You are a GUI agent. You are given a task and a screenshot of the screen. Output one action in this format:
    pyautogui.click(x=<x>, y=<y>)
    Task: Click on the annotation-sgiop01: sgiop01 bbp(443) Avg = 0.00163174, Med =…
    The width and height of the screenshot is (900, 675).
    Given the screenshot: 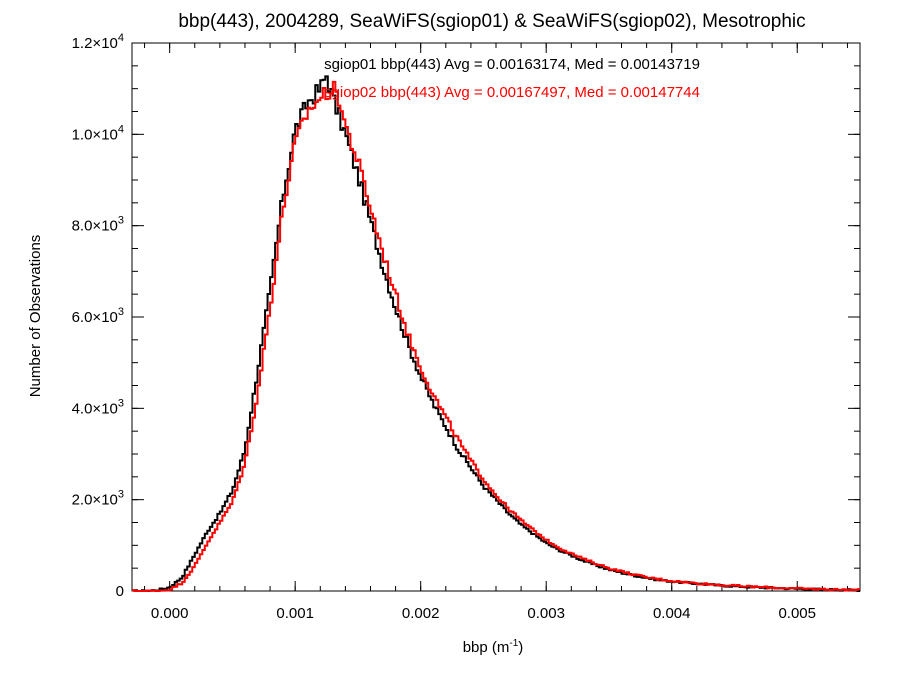 What is the action you would take?
    pyautogui.click(x=512, y=64)
    